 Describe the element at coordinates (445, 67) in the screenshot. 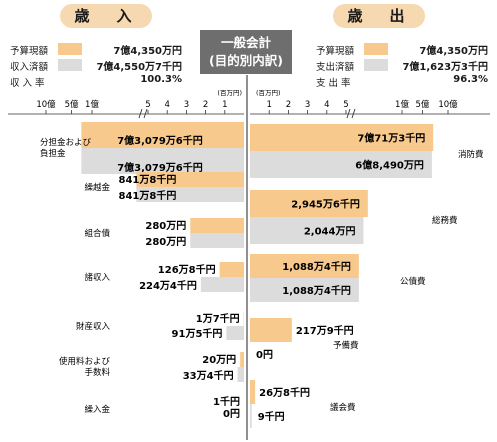

I see `exp-settled-value: 7億1,623万3千円` at that location.